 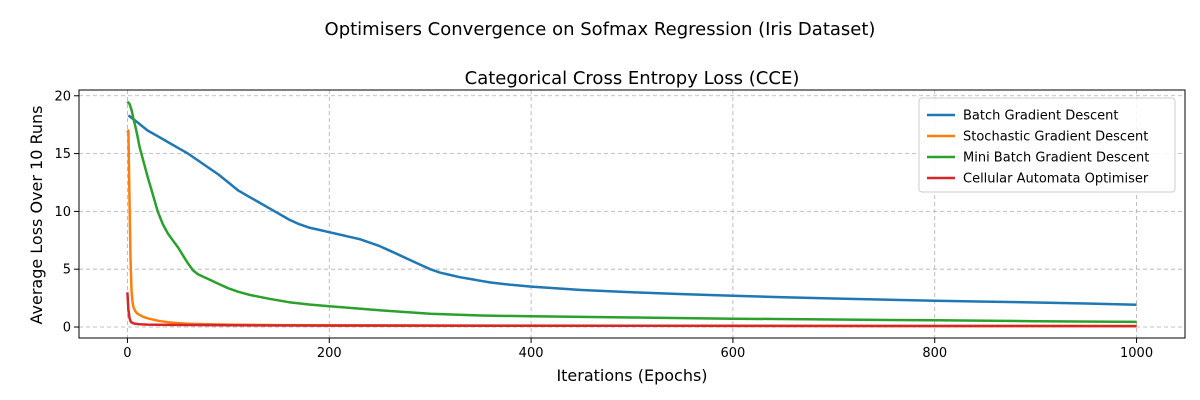 What do you see at coordinates (638, 349) in the screenshot?
I see `x-axis-ticks: 0 200 400 600 800 1000` at bounding box center [638, 349].